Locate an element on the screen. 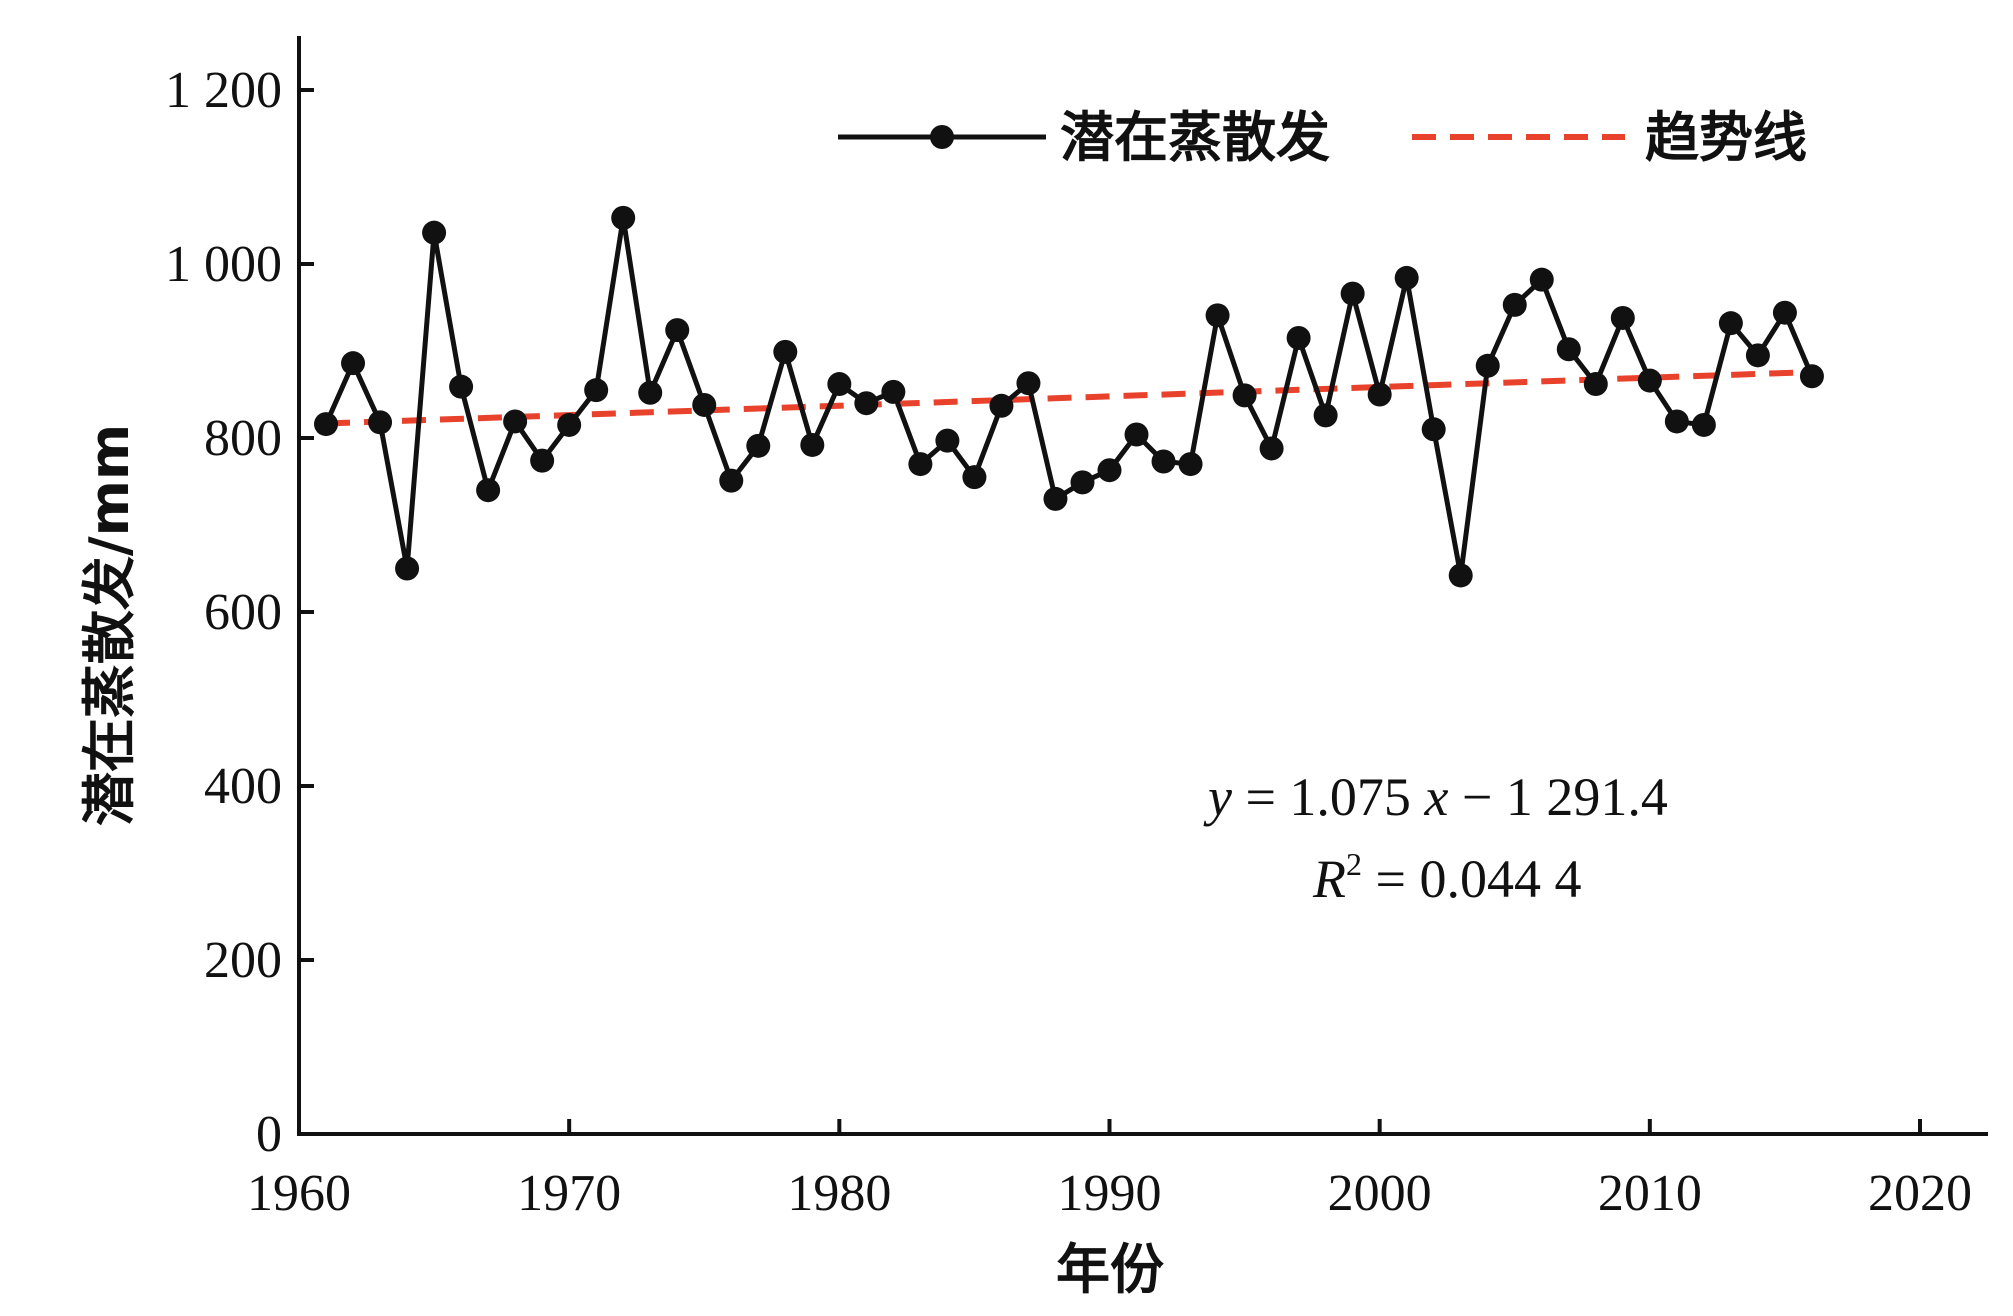  data-point-1992 is located at coordinates (1163, 461).